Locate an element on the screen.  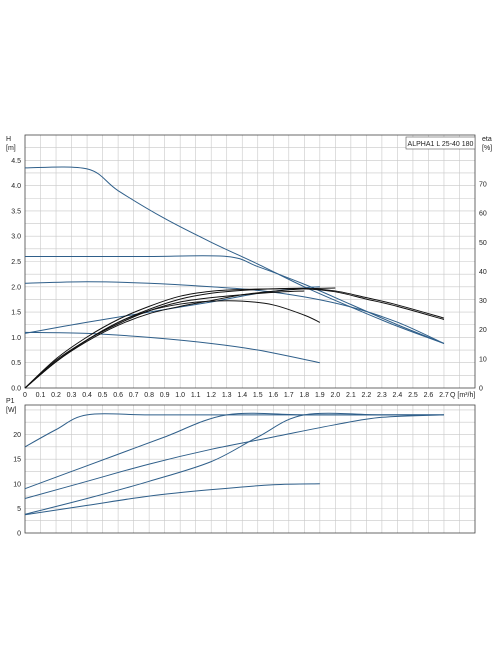
x-tick-label: 0.6 is located at coordinates (118, 395).